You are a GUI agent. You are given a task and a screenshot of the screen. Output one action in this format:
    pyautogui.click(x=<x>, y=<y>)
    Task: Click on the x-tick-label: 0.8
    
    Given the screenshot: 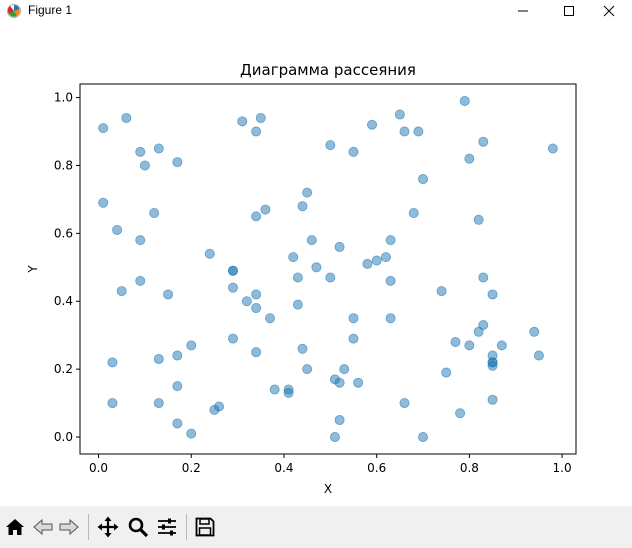 What is the action you would take?
    pyautogui.click(x=469, y=468)
    